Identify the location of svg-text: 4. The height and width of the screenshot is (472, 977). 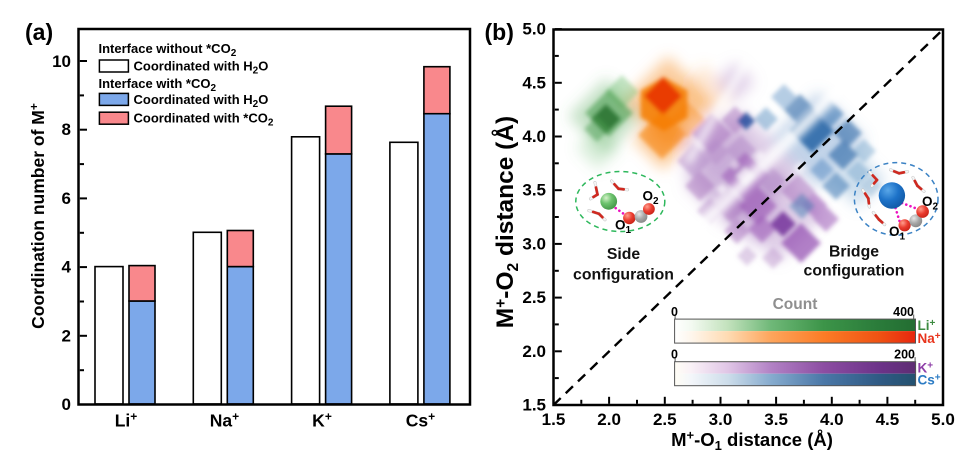
(67, 267).